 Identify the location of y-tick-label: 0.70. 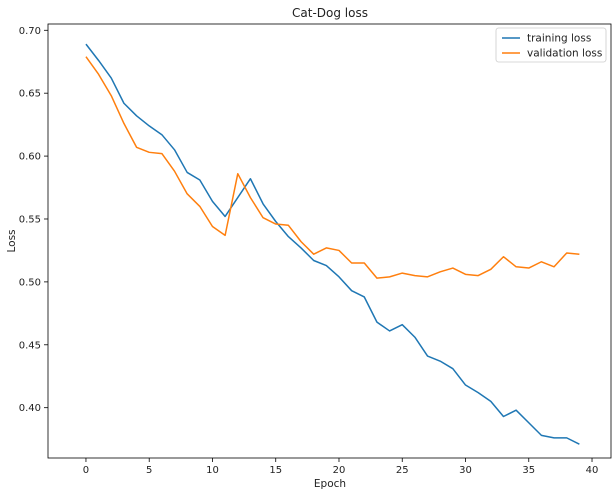
(30, 31).